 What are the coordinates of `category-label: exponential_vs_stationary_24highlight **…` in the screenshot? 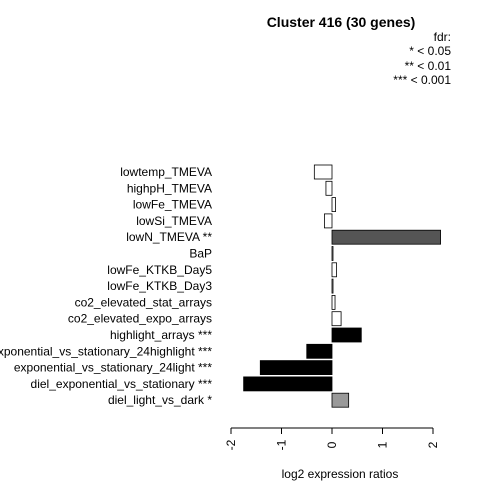 It's located at (106, 351).